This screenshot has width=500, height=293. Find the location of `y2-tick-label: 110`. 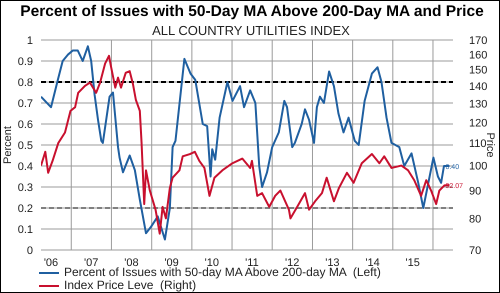

y2-tick-label: 110 is located at coordinates (478, 144).